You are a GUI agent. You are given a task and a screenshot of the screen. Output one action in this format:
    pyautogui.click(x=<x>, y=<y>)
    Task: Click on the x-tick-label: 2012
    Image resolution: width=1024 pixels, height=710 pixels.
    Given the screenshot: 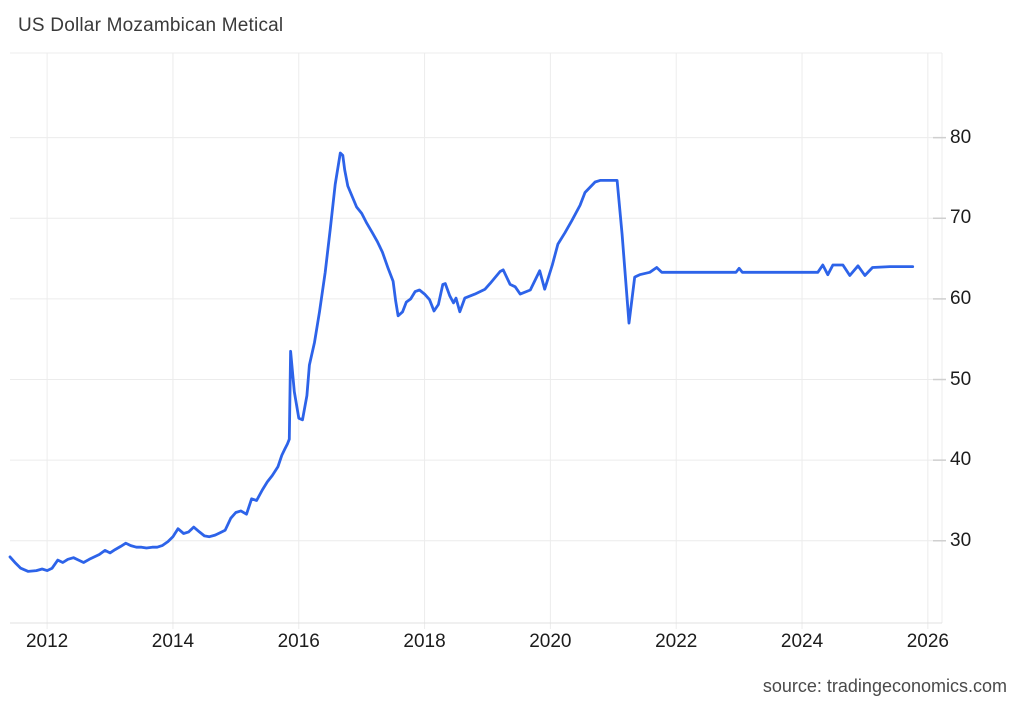 What is the action you would take?
    pyautogui.click(x=47, y=641)
    